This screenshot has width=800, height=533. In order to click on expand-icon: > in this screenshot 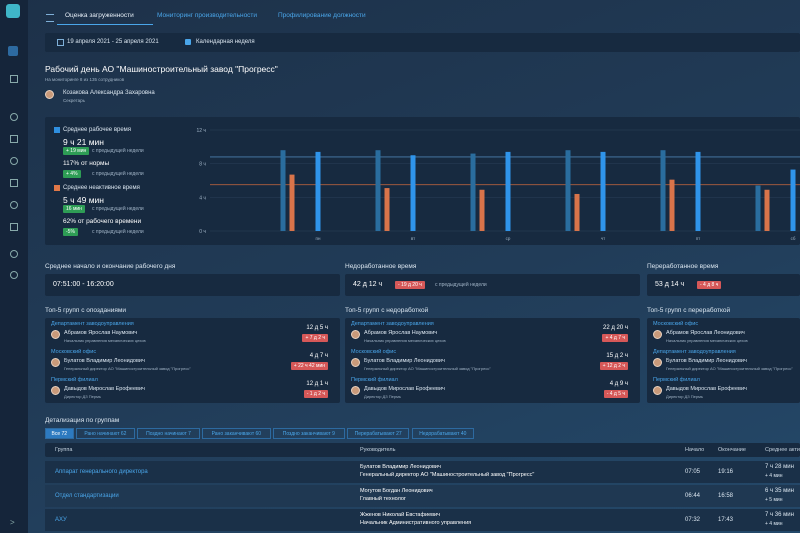, I will do `click(12, 522)`.